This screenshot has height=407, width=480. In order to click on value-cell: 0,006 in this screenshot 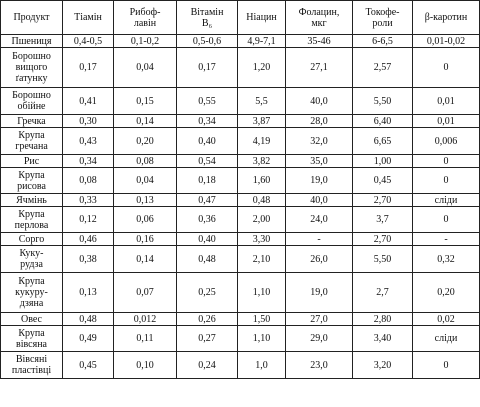, I will do `click(446, 141)`.